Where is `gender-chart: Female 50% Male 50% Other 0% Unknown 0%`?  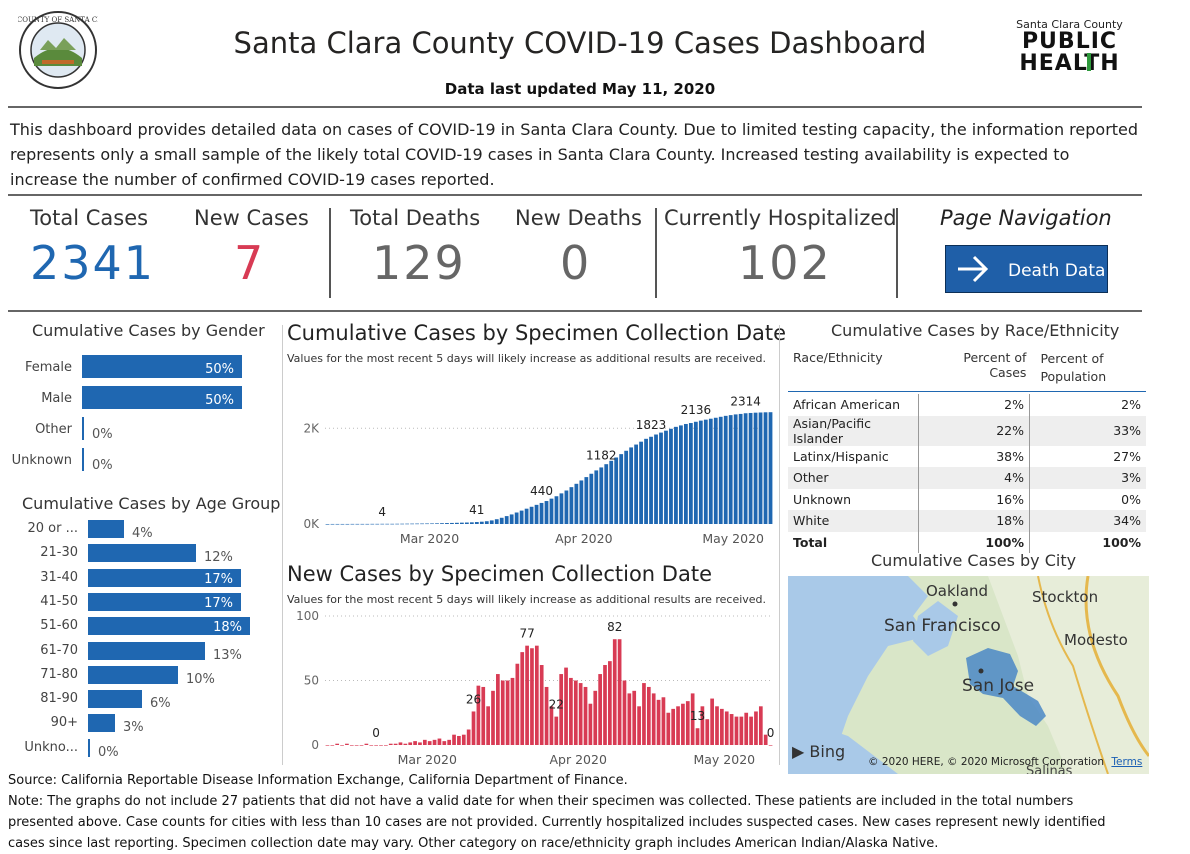
gender-chart: Female 50% Male 50% Other 0% Unknown 0% is located at coordinates (137, 417).